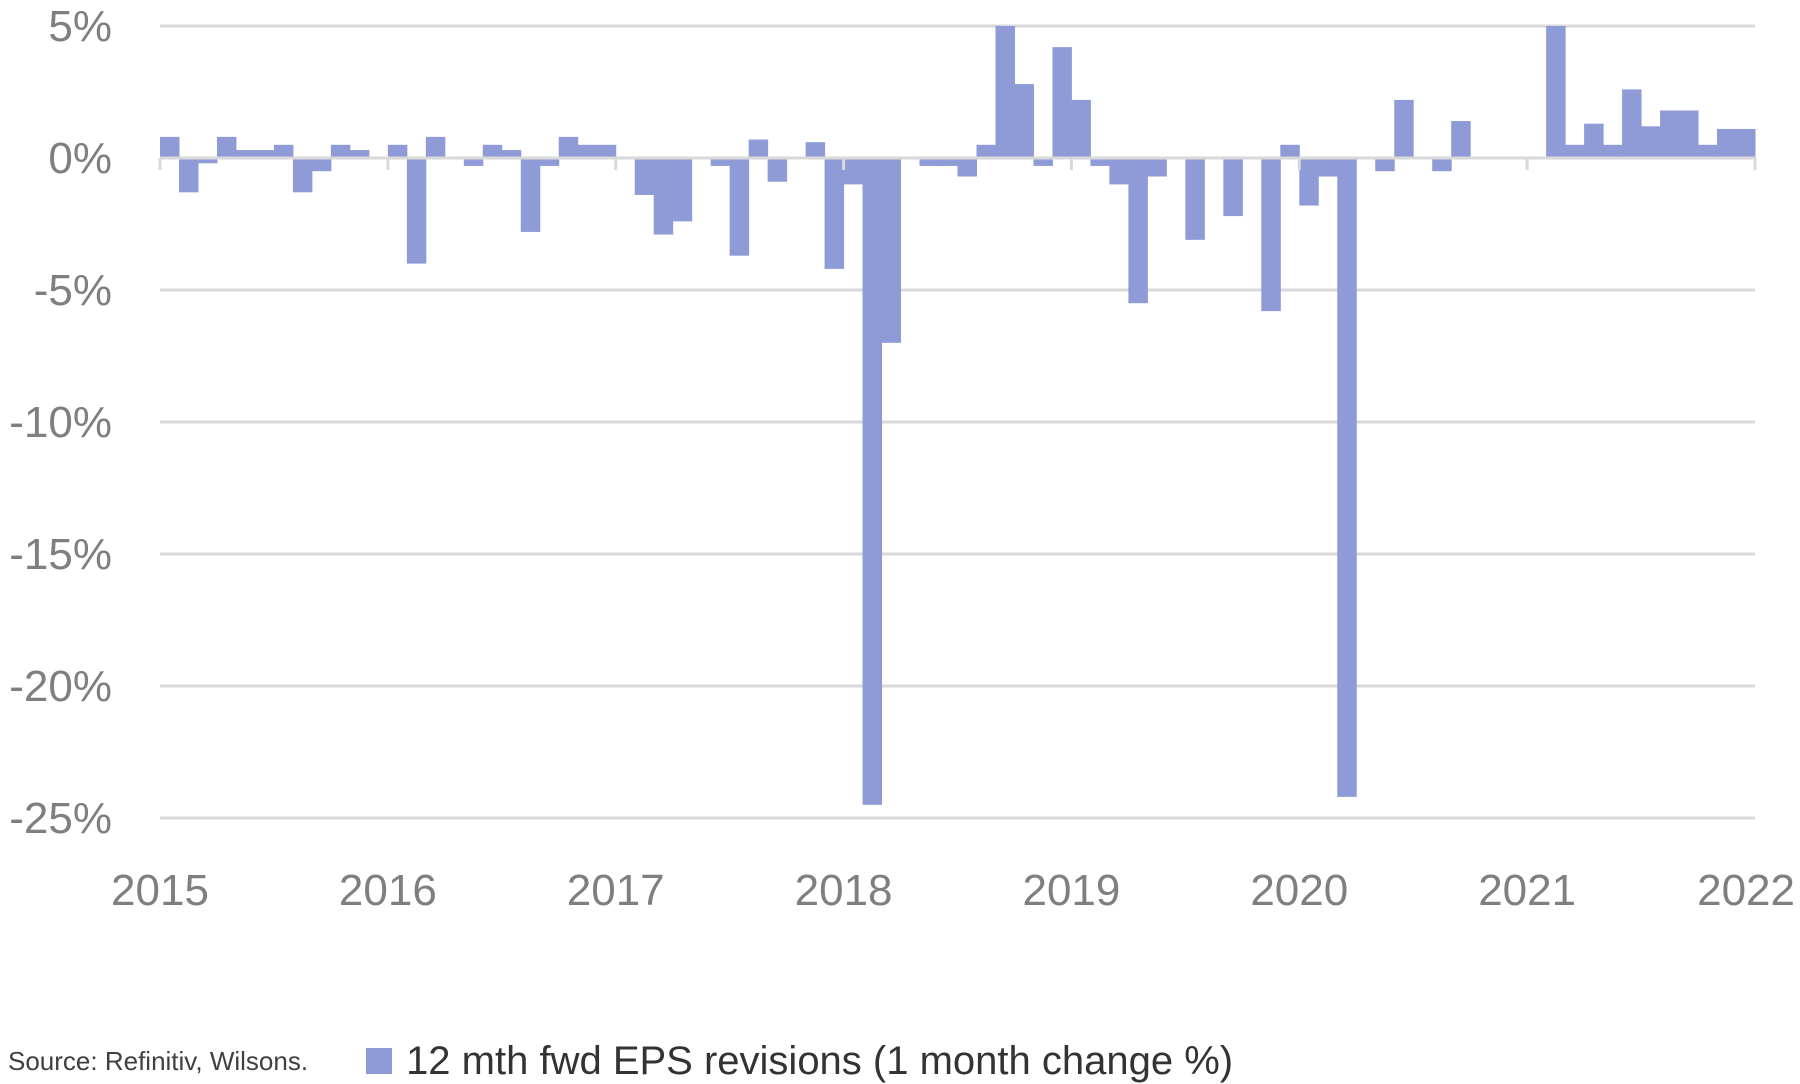 The width and height of the screenshot is (1800, 1084). I want to click on x-axis-ticks: 2015 2016 2017 2018 2019 2020 2021 2022, so click(953, 890).